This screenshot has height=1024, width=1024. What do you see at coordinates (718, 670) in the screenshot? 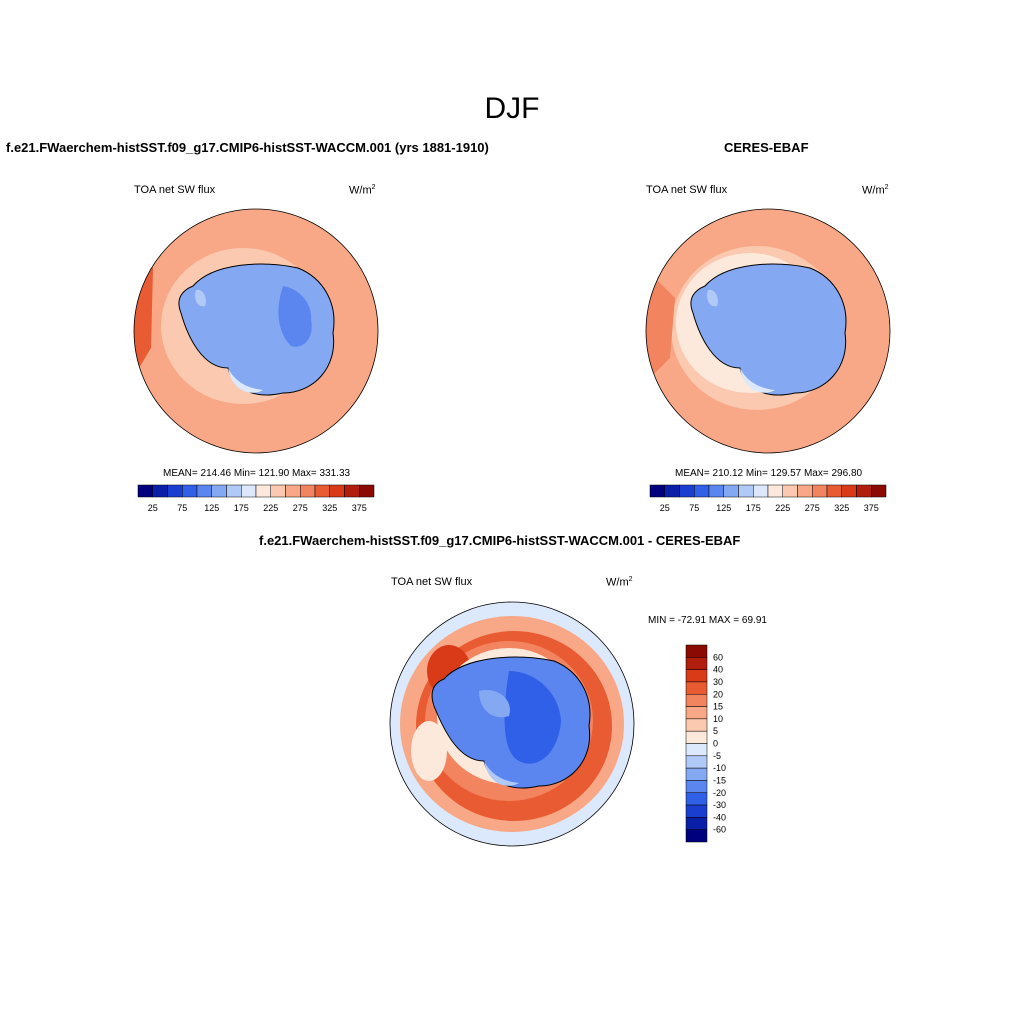
I see `colorbar-tick-label: 40` at bounding box center [718, 670].